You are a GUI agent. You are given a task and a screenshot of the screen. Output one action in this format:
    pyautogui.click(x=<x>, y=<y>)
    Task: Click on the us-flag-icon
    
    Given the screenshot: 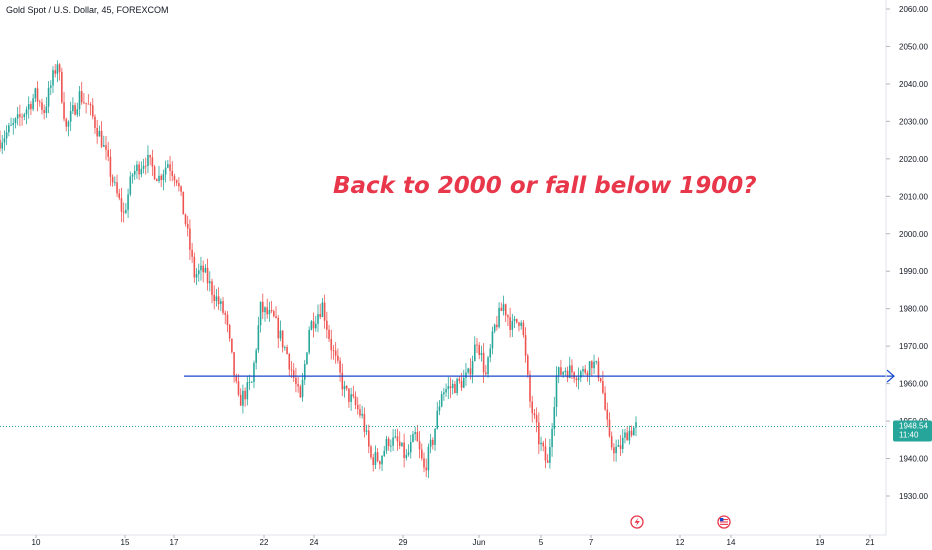 What is the action you would take?
    pyautogui.click(x=724, y=522)
    